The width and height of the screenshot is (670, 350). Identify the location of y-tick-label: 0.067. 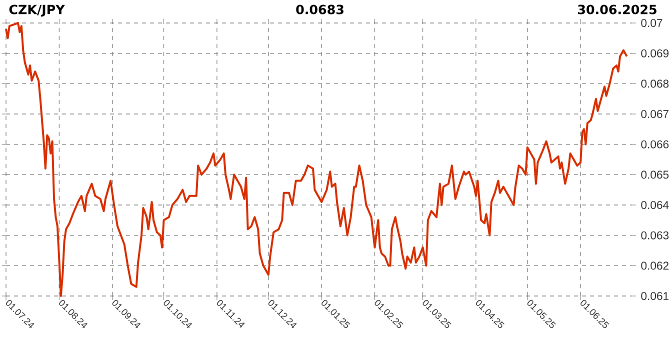
(655, 114).